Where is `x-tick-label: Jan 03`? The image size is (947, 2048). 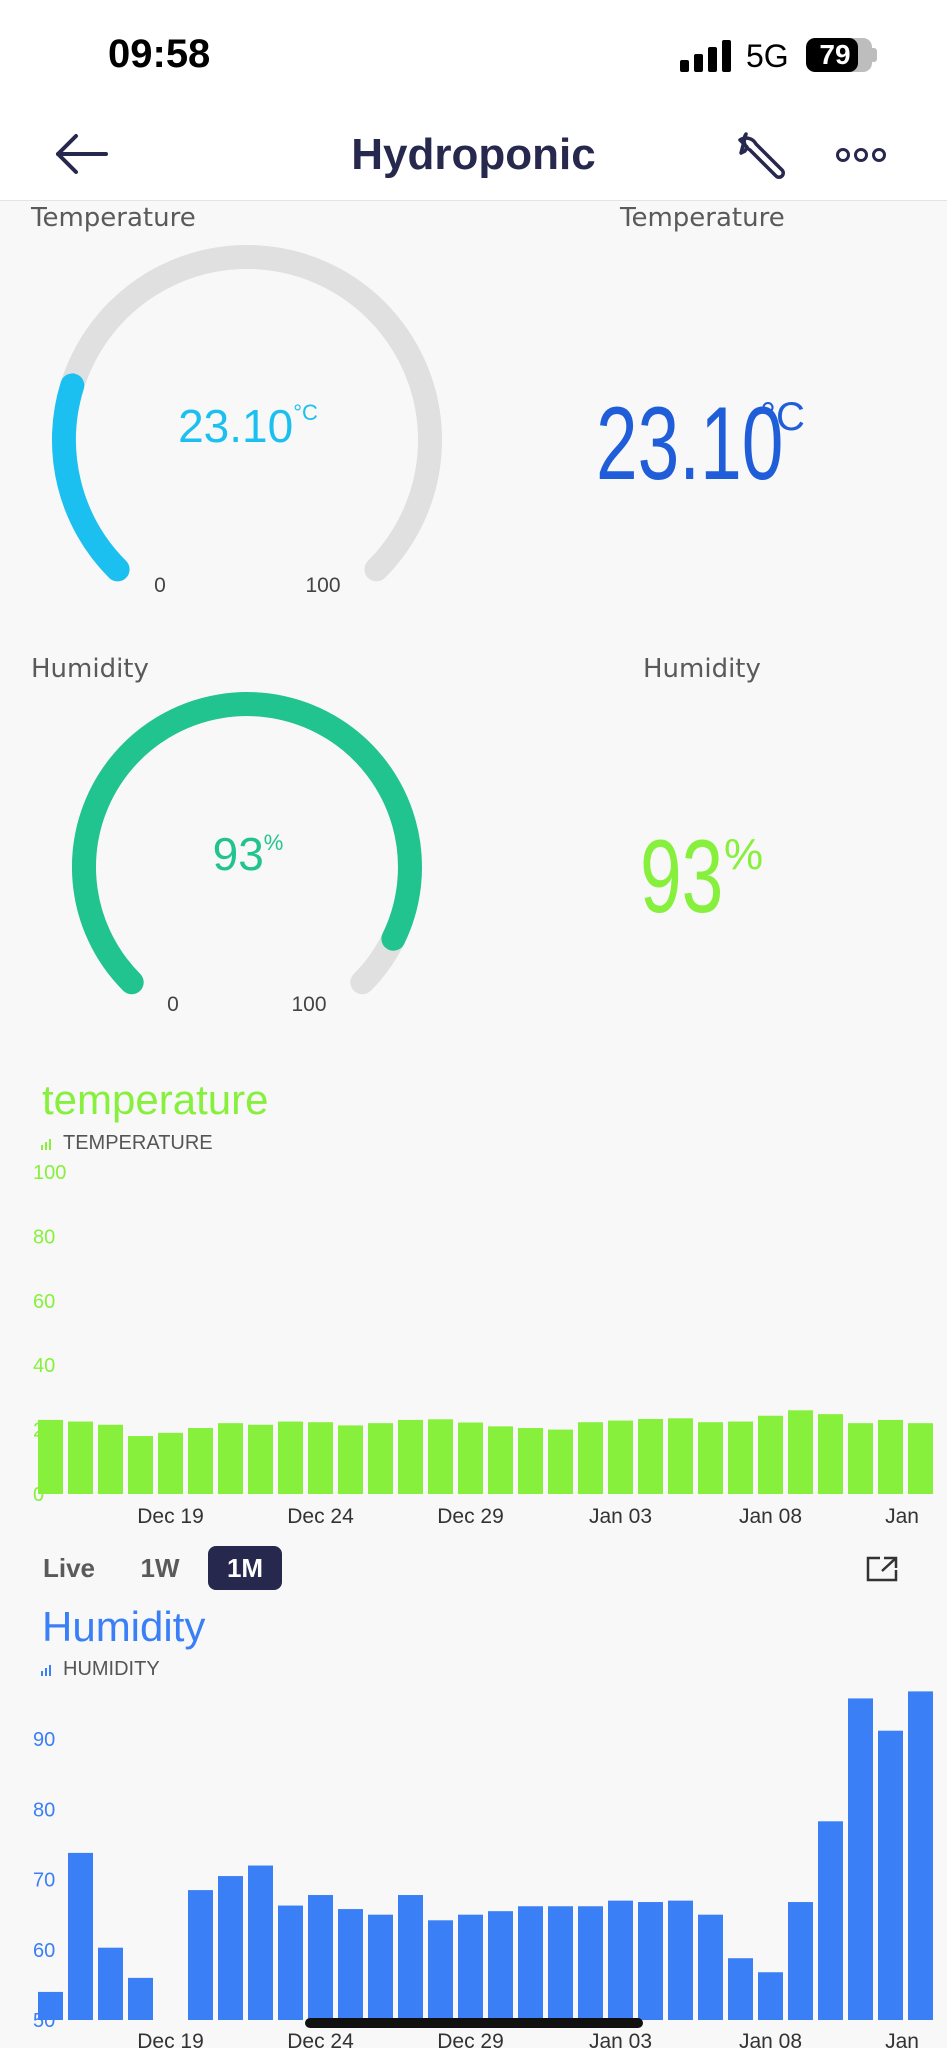
x-tick-label: Jan 03 is located at coordinates (620, 2039).